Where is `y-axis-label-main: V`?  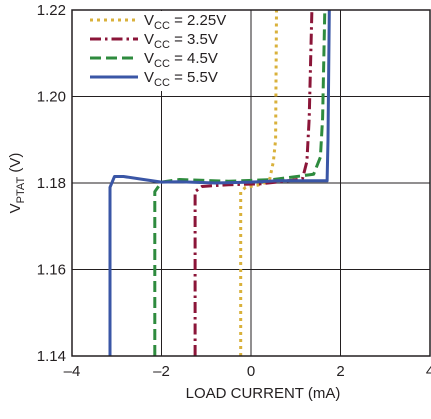
y-axis-label-main: V is located at coordinates (15, 208).